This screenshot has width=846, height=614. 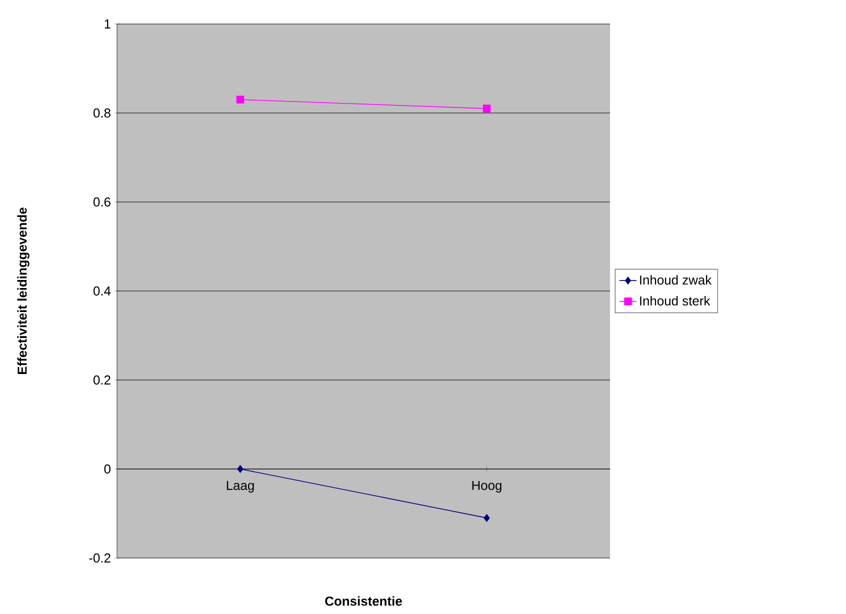 I want to click on legend-label: Inhoud zwak, so click(x=676, y=280).